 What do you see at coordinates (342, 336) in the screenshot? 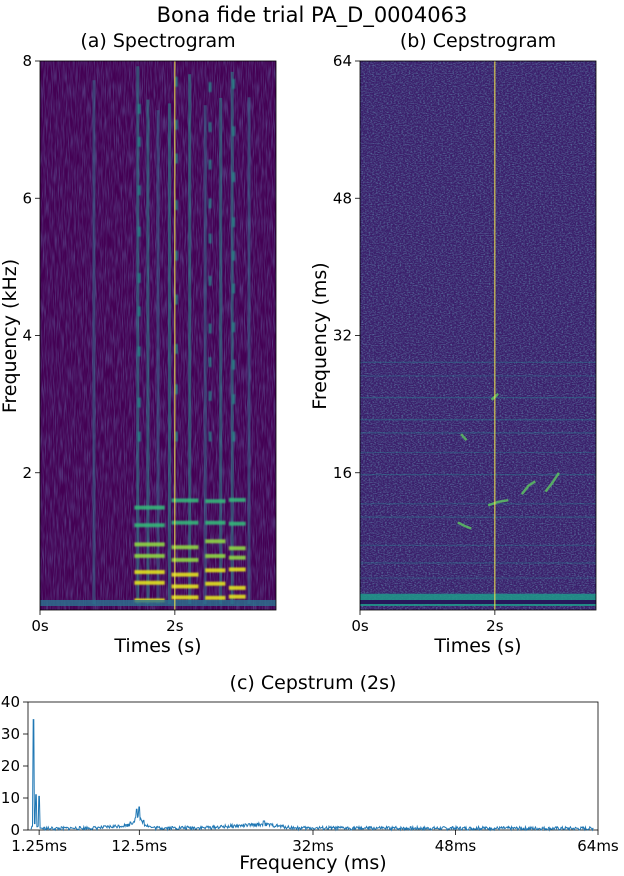
I see `cepstrogram-ytick-label: 32` at bounding box center [342, 336].